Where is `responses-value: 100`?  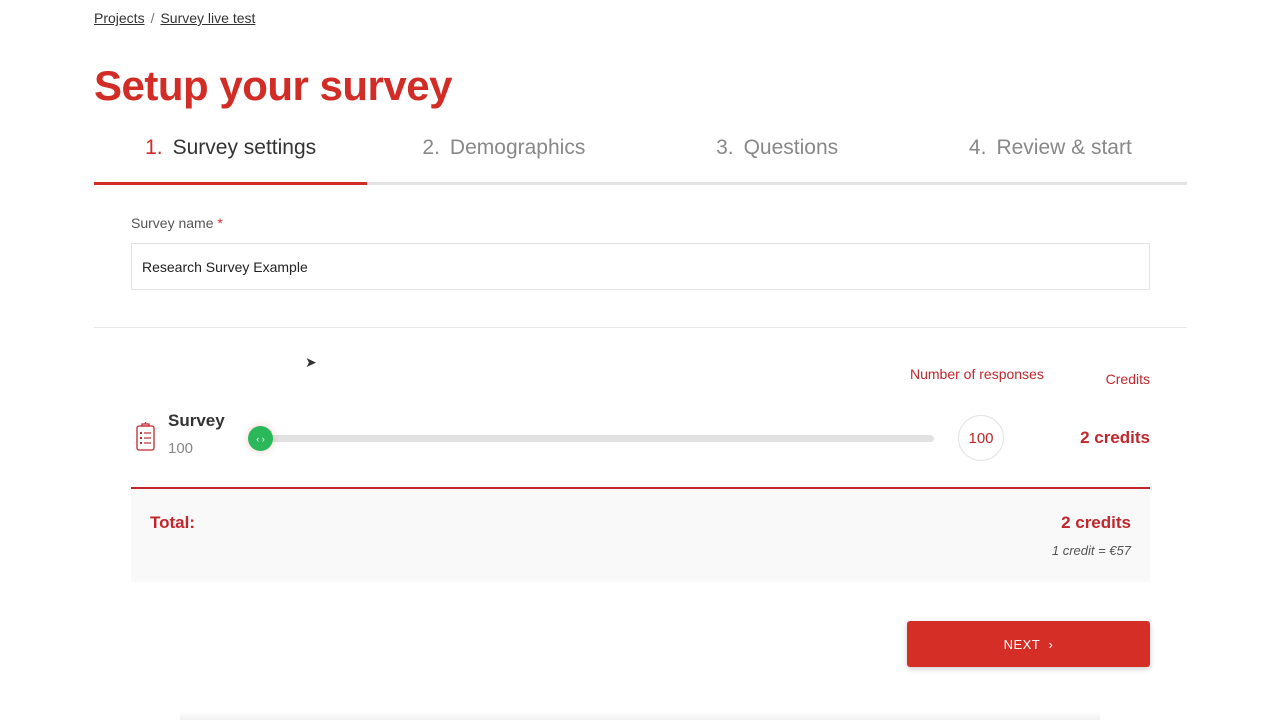 responses-value: 100 is located at coordinates (981, 438).